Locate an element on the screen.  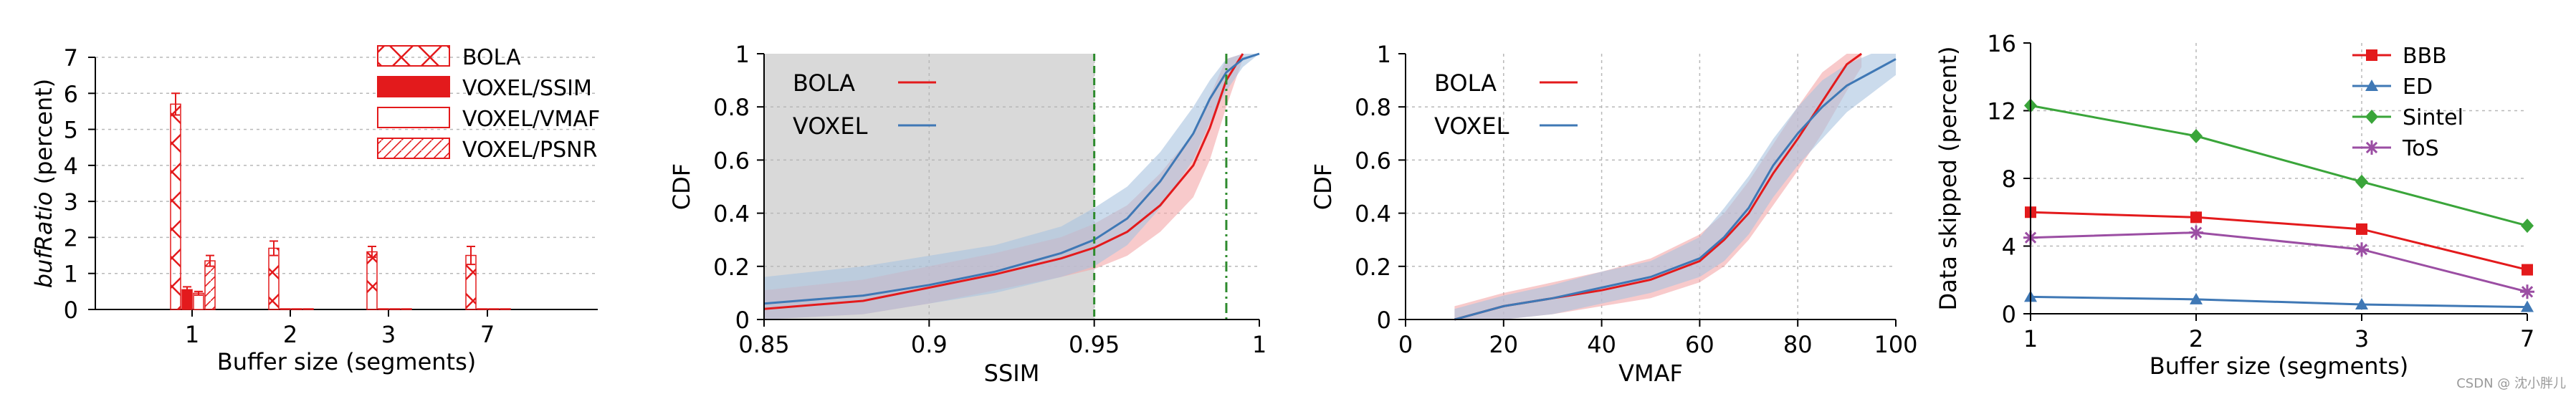
legend-label: Sintel is located at coordinates (2433, 117).